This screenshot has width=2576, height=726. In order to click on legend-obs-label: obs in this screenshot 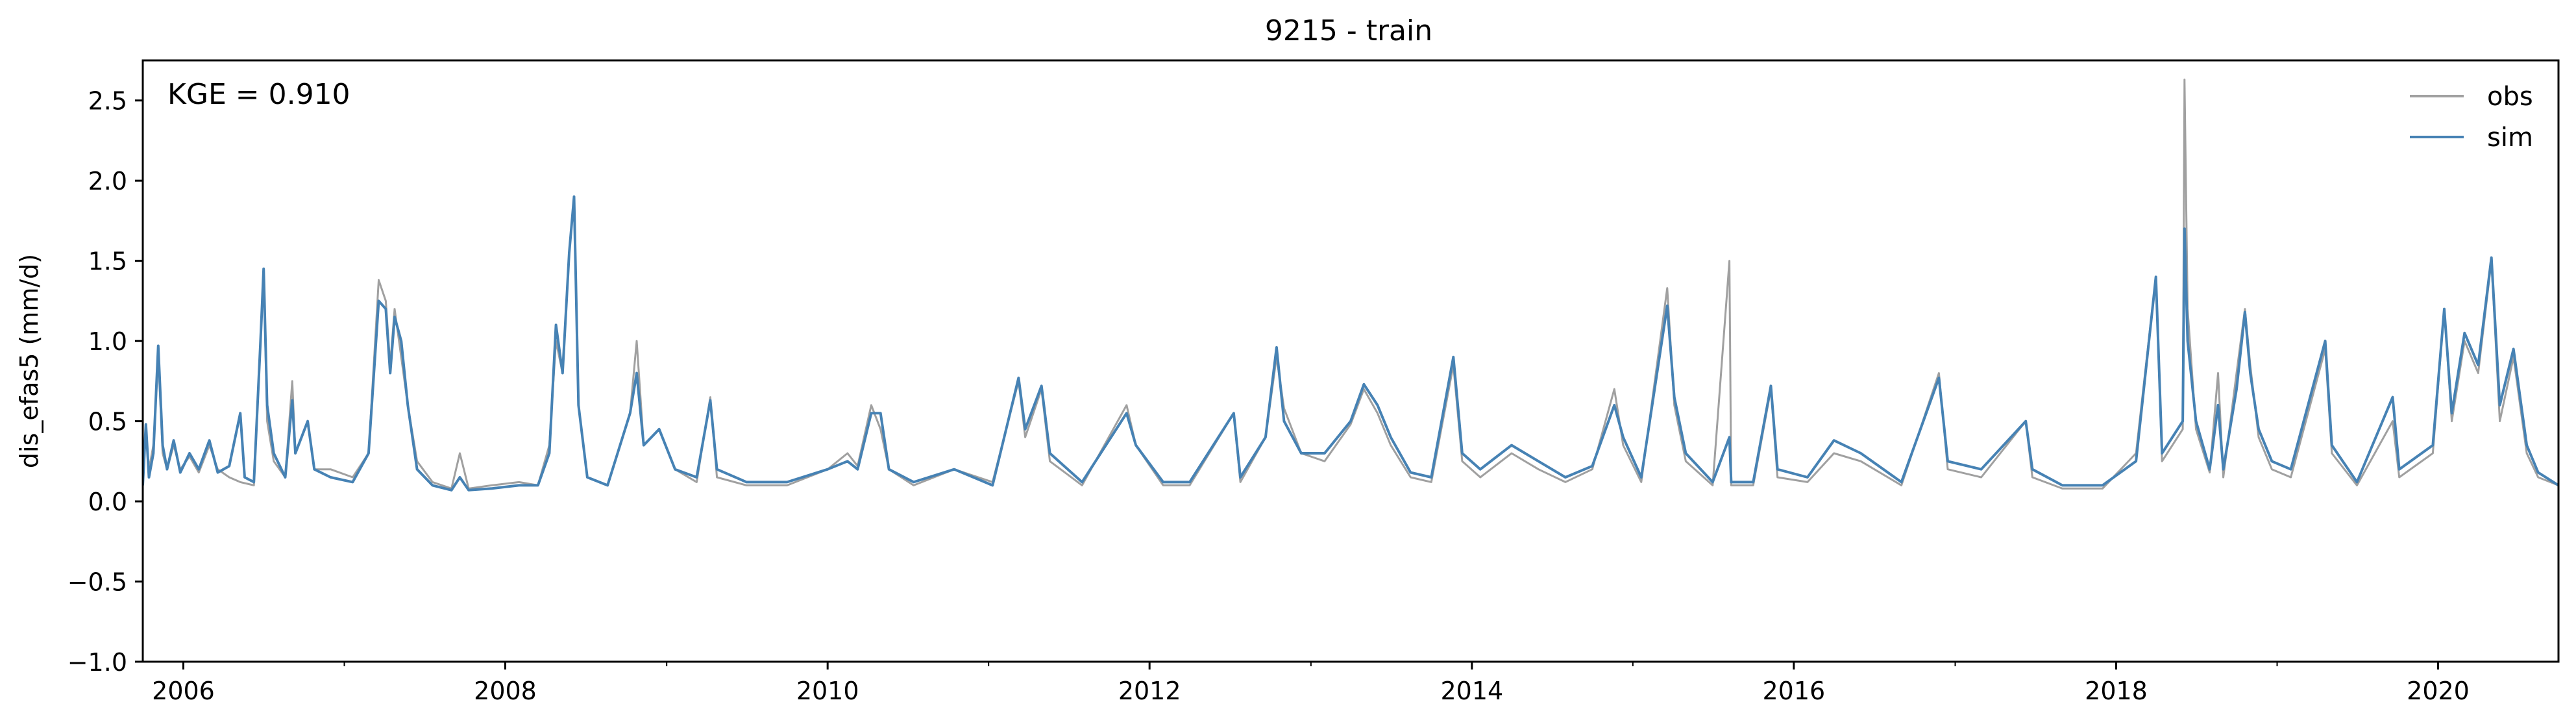, I will do `click(2510, 97)`.